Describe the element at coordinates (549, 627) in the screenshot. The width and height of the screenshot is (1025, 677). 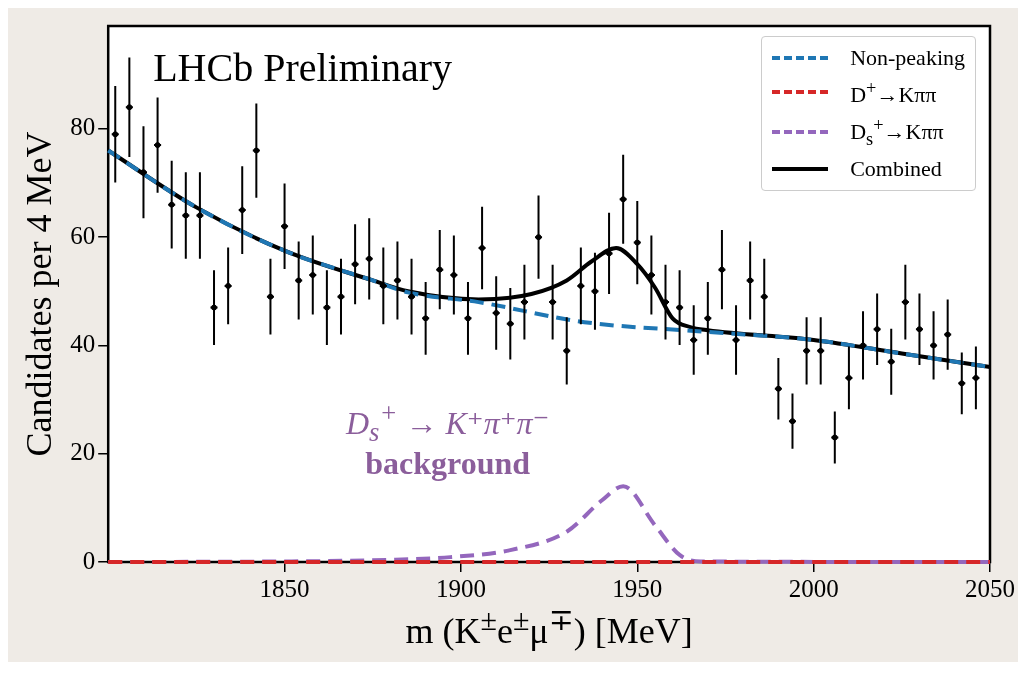
I see `x-axis-title: m (K$^{±}$e$^{±}$μ$^{∓}$) [MeV]` at that location.